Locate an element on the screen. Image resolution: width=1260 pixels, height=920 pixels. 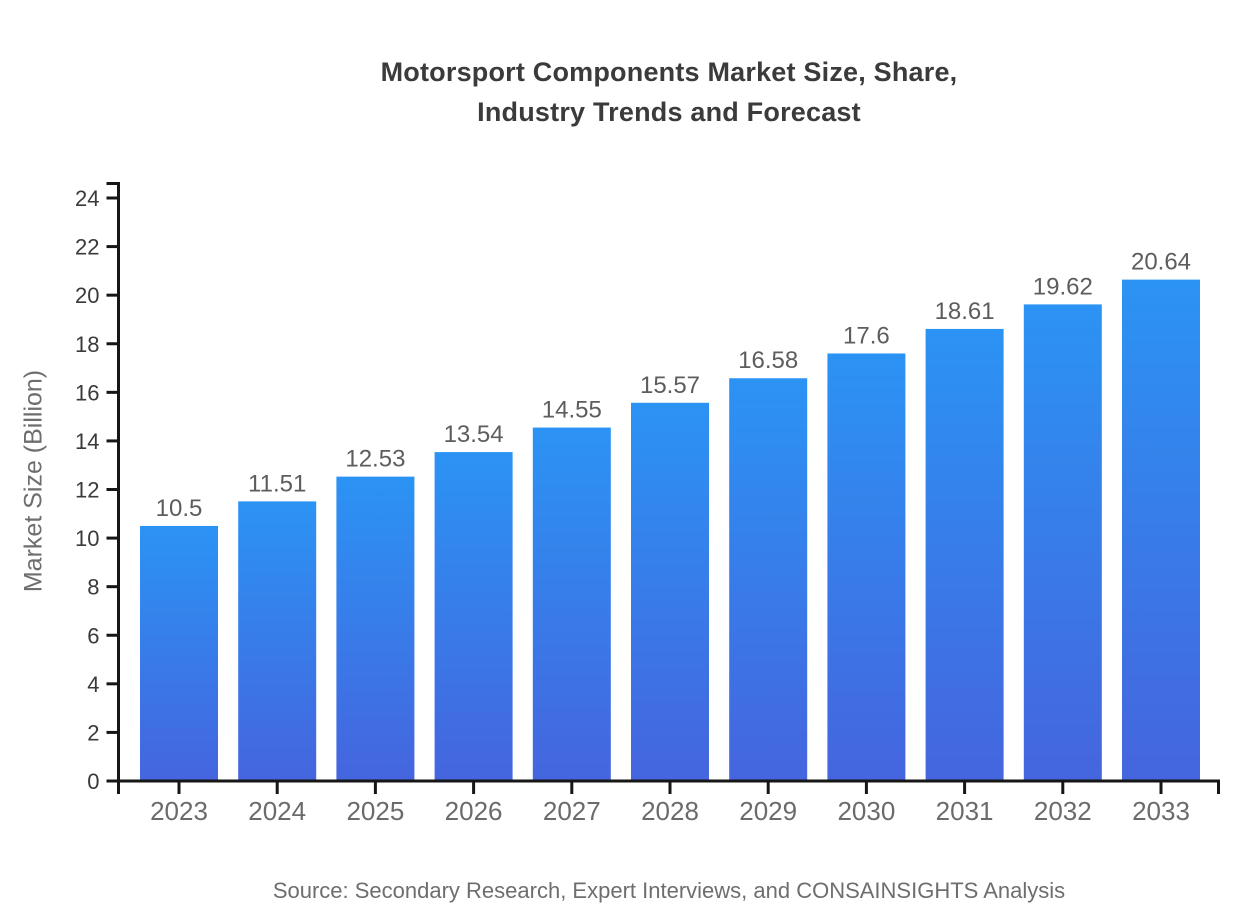
bar-value-label-2028: 15.57 is located at coordinates (670, 385).